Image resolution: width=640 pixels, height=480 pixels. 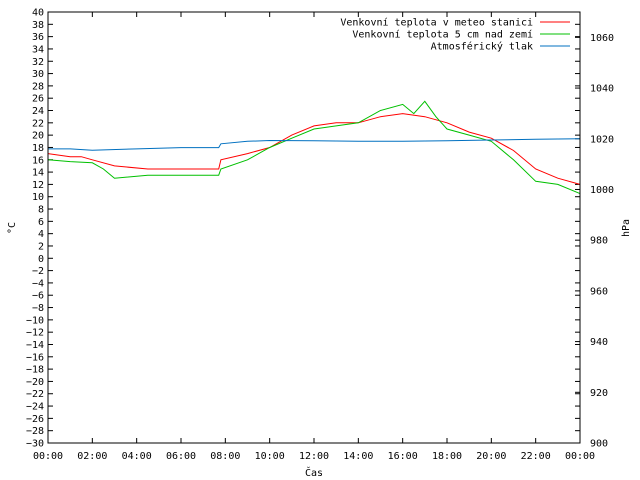 What do you see at coordinates (35, 444) in the screenshot?
I see `y-tick-label: −30` at bounding box center [35, 444].